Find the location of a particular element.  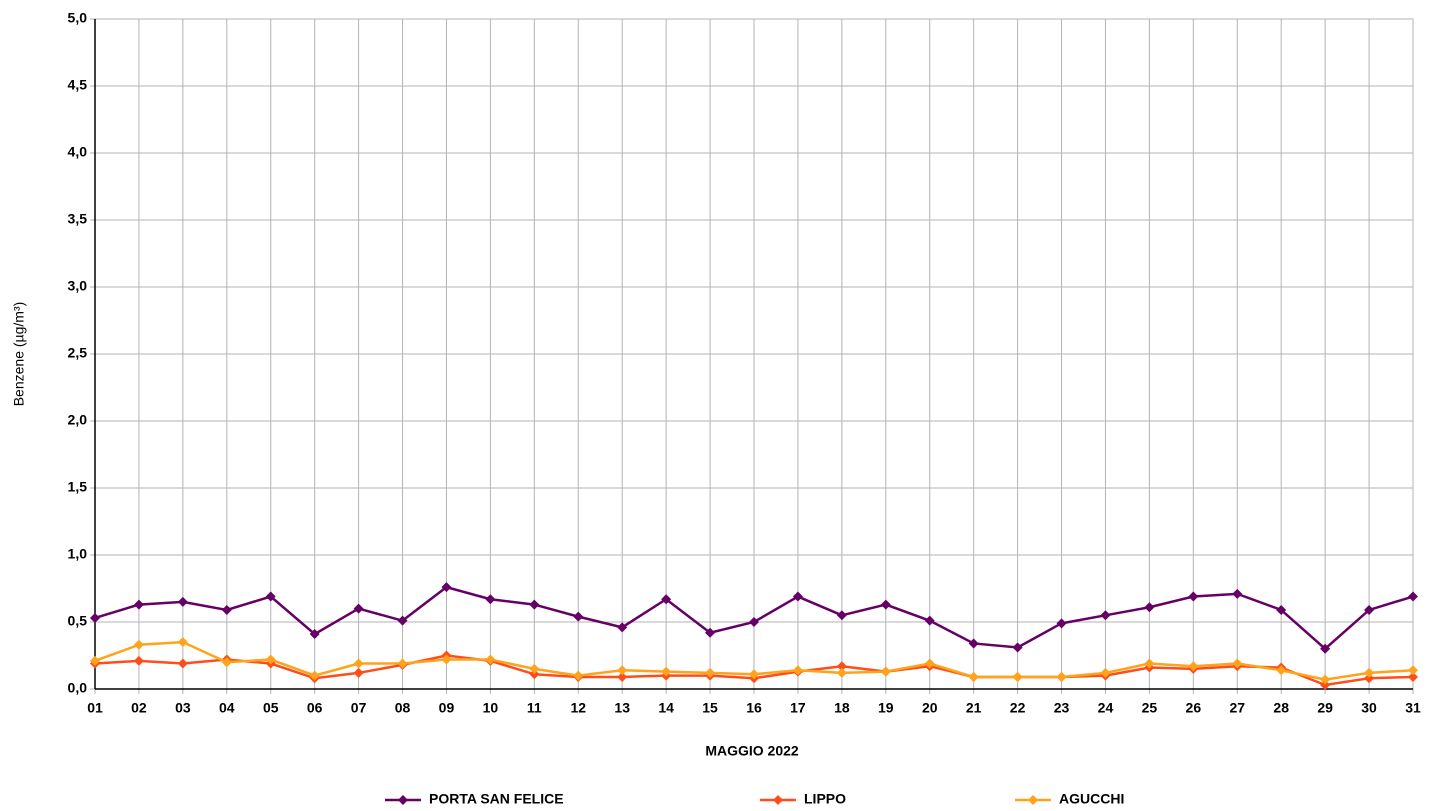

x-tick-label: 11 is located at coordinates (534, 708).